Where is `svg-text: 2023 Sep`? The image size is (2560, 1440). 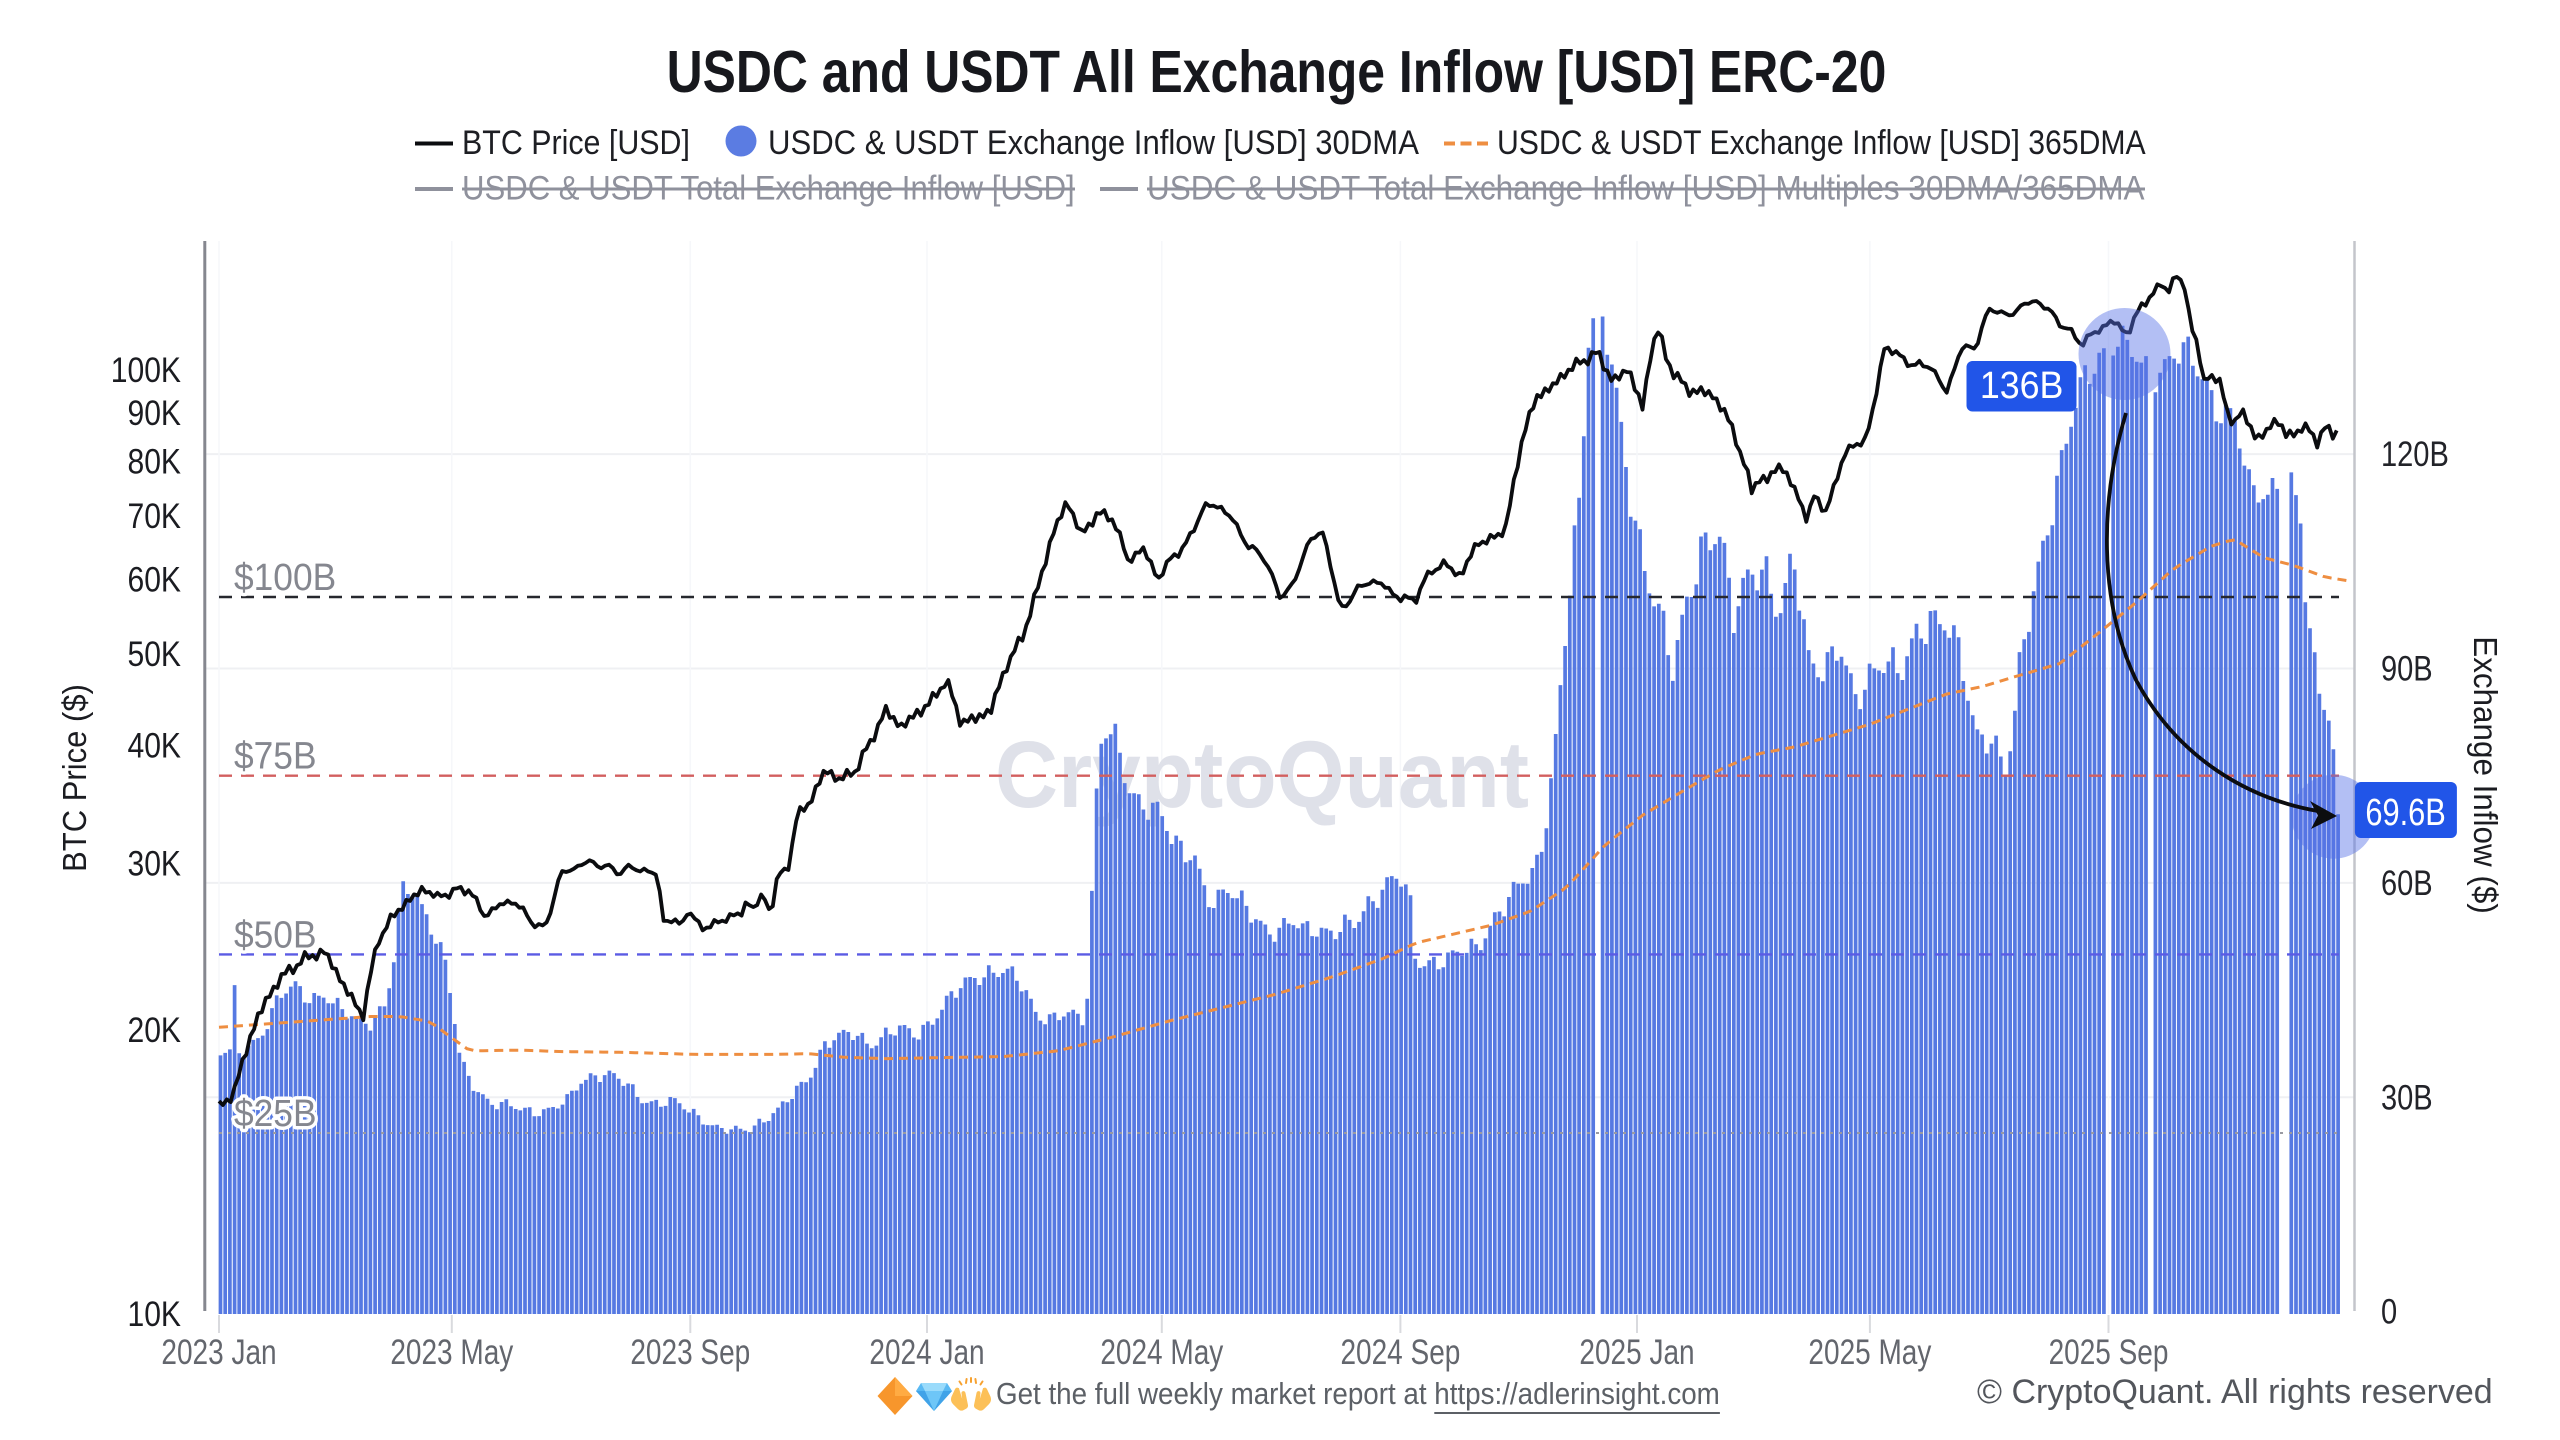 svg-text: 2023 Sep is located at coordinates (690, 1352).